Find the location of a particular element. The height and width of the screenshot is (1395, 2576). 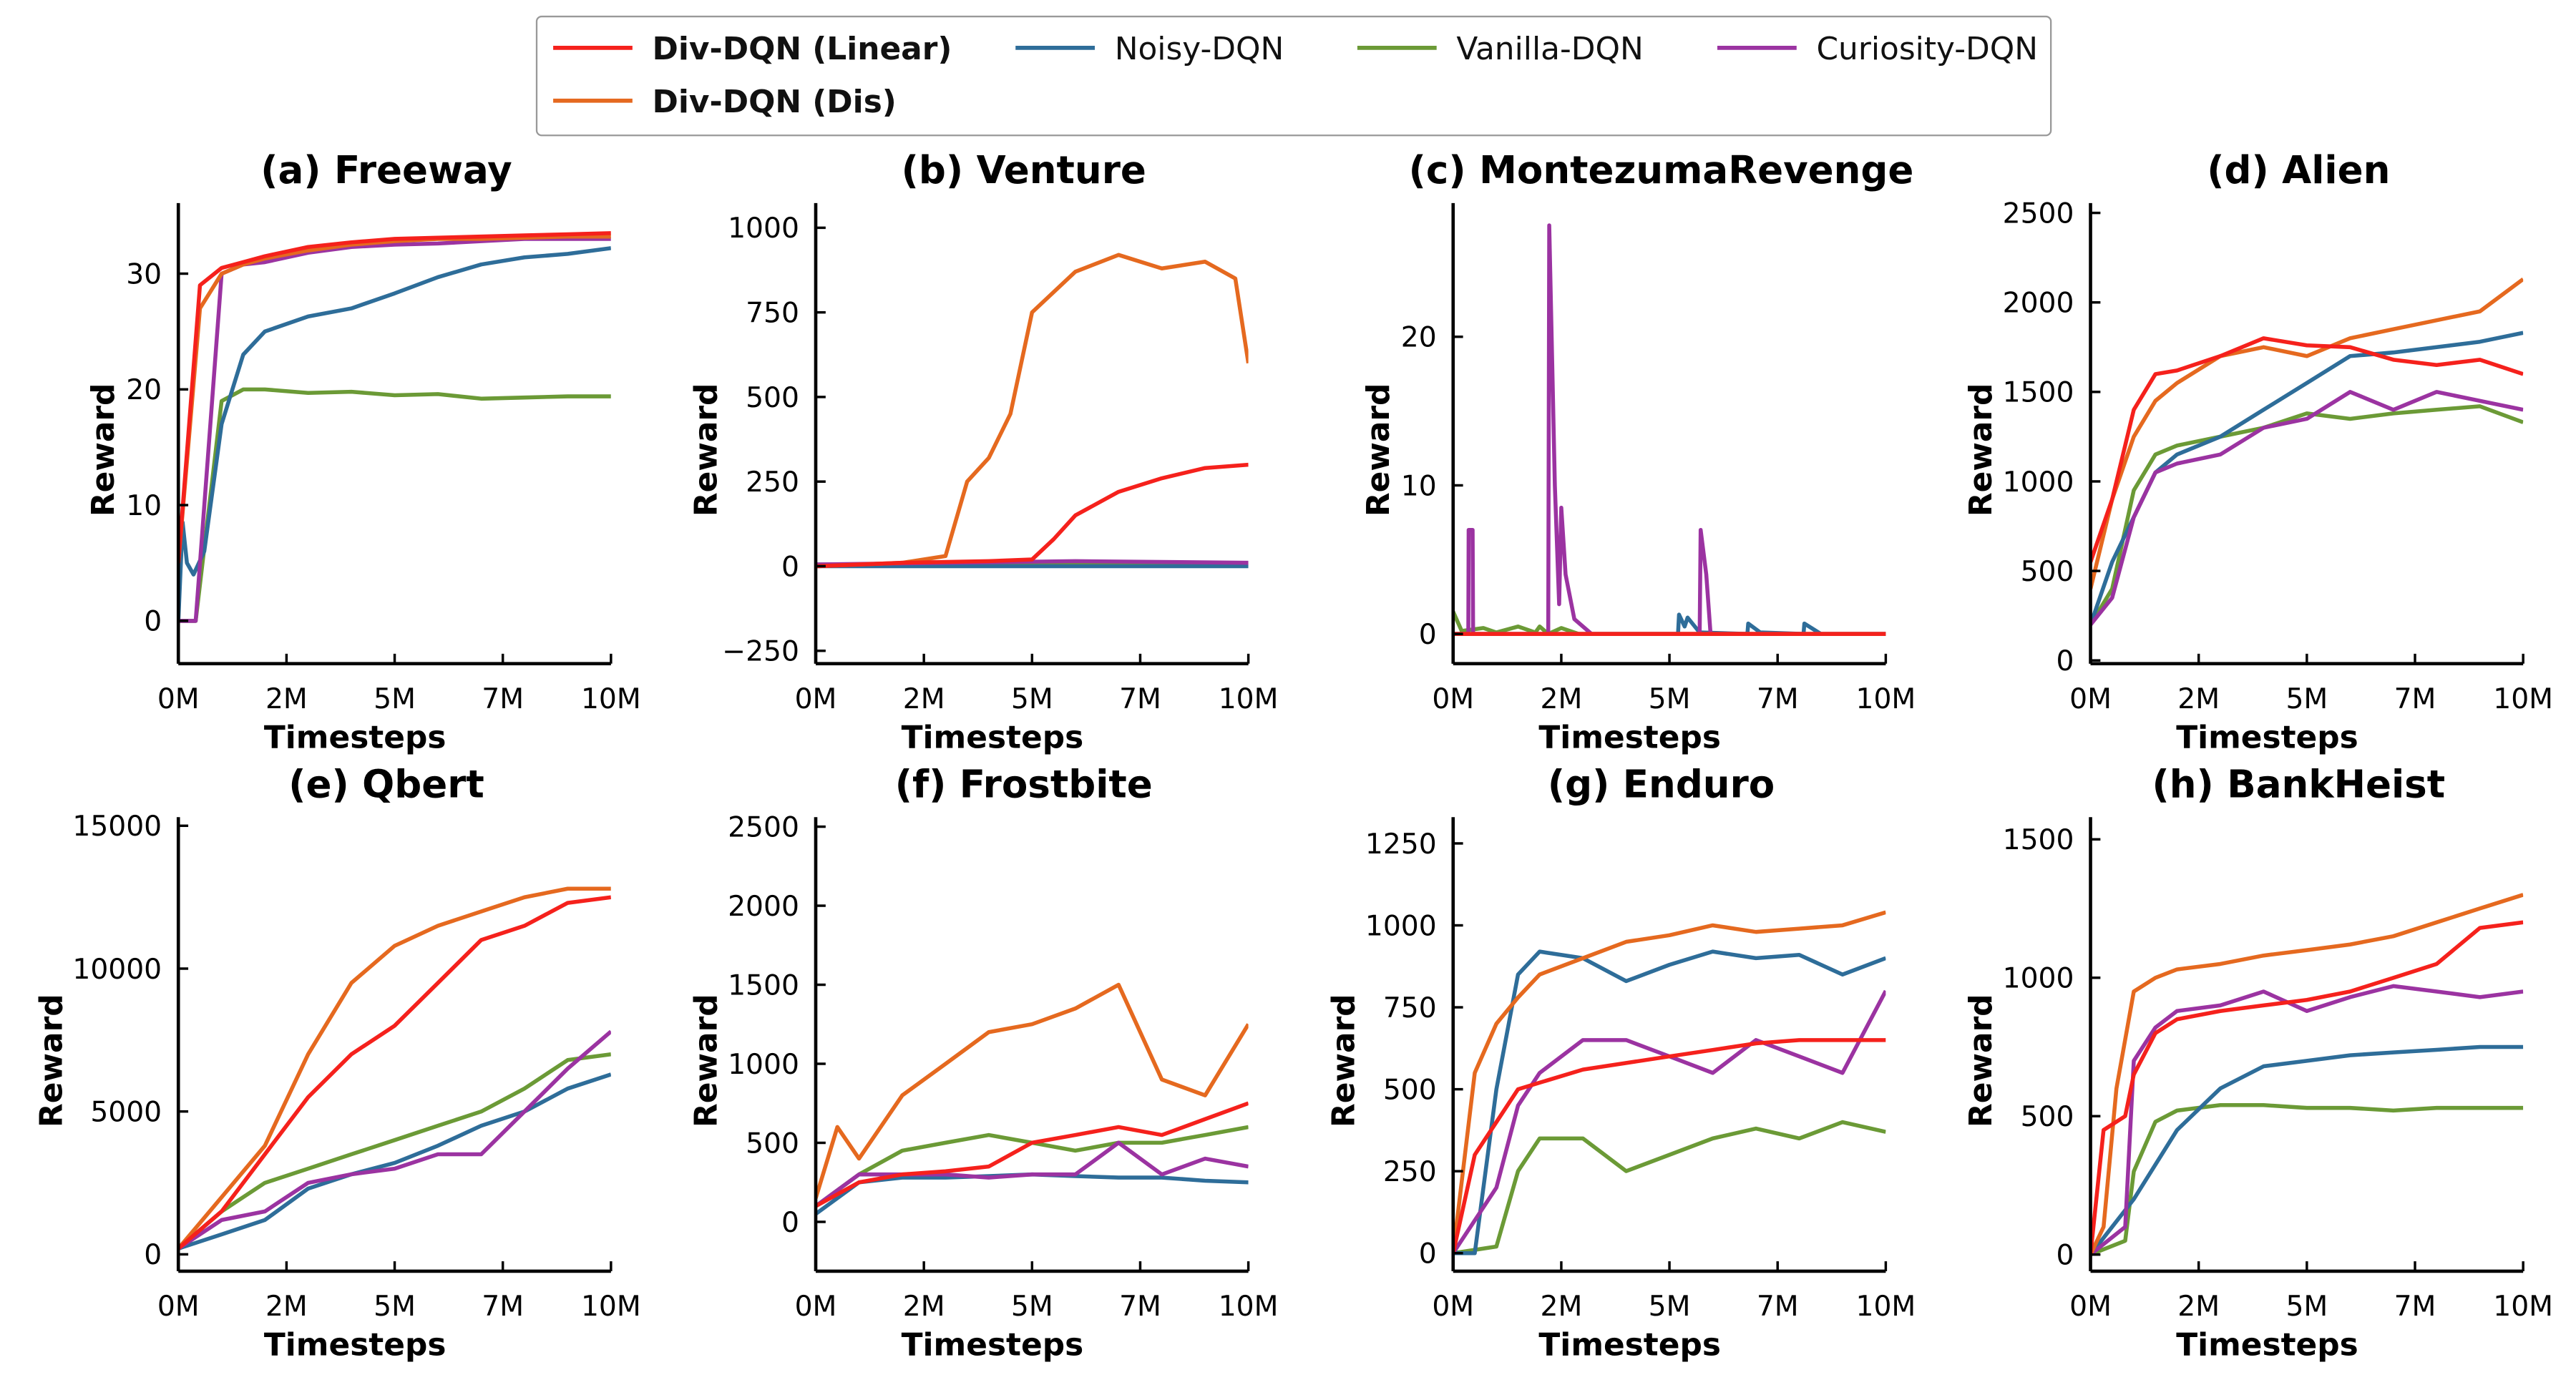

y-tick-label: 10 is located at coordinates (1419, 486).